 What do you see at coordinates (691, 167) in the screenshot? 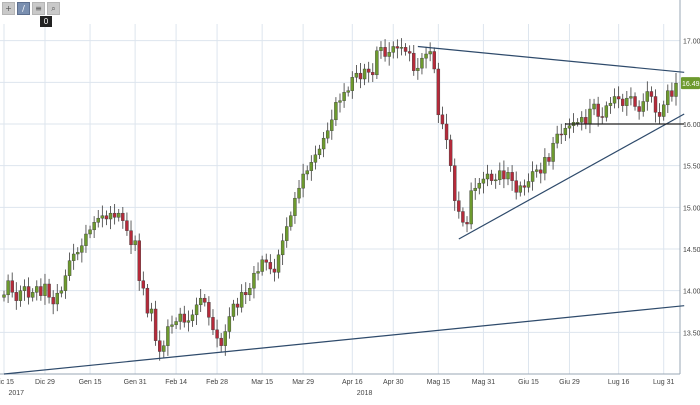
I see `y-tick-label: 15.50` at bounding box center [691, 167].